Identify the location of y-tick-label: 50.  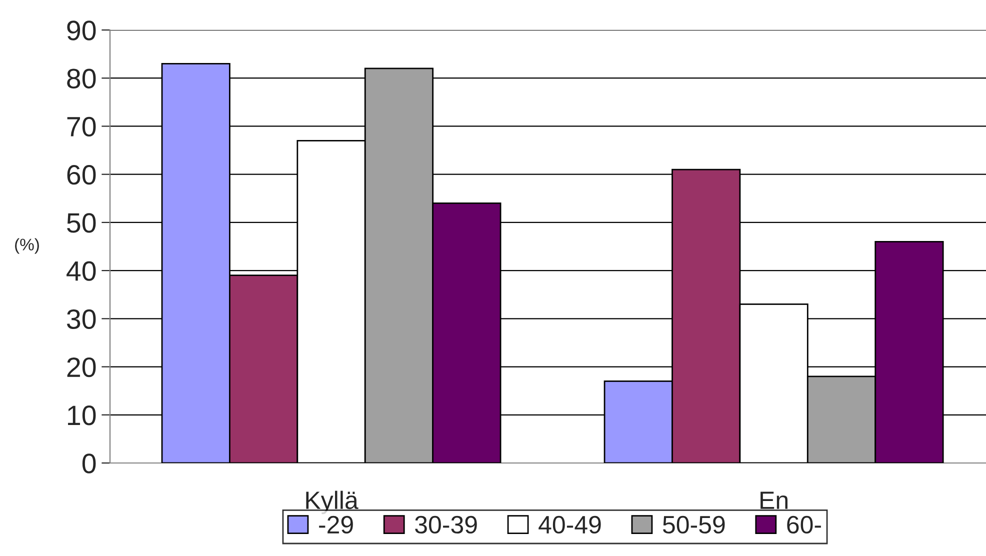
(81, 223).